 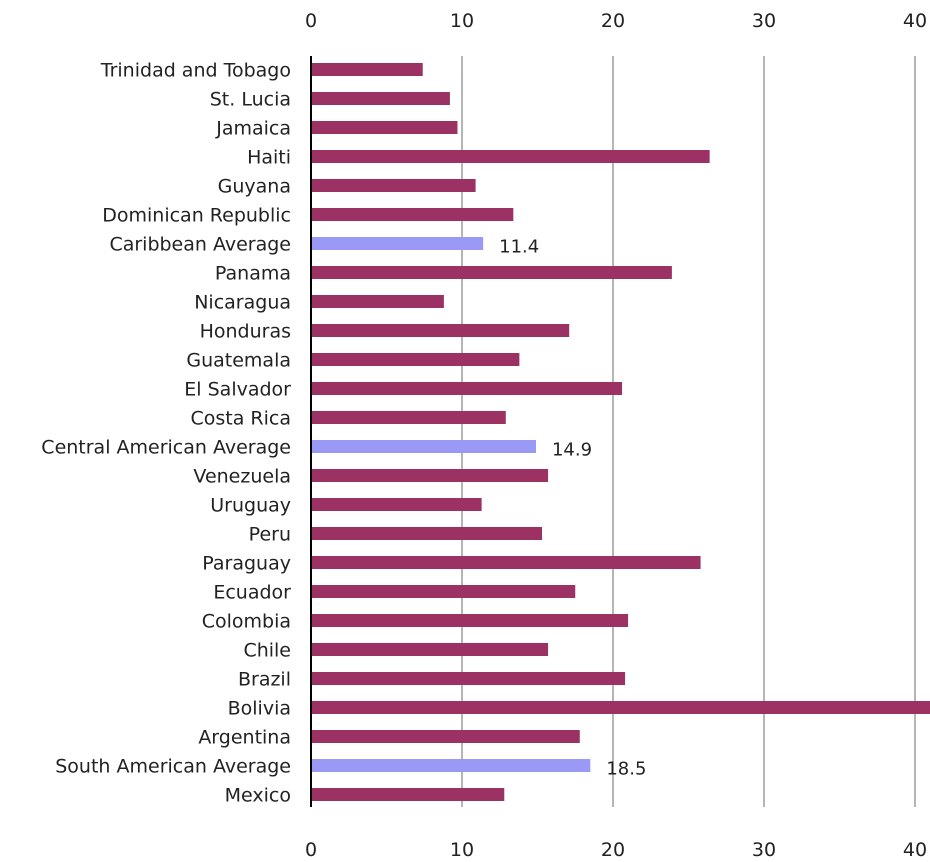 I want to click on category-label: Dominican Republic, so click(x=196, y=216).